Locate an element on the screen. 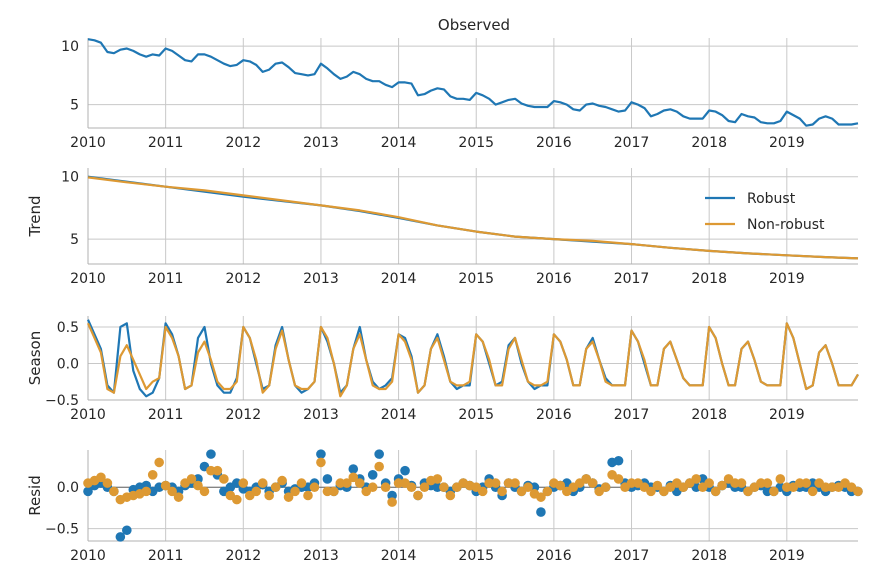 Image resolution: width=877 pixels, height=584 pixels. legend-label: Non-robust is located at coordinates (786, 225).